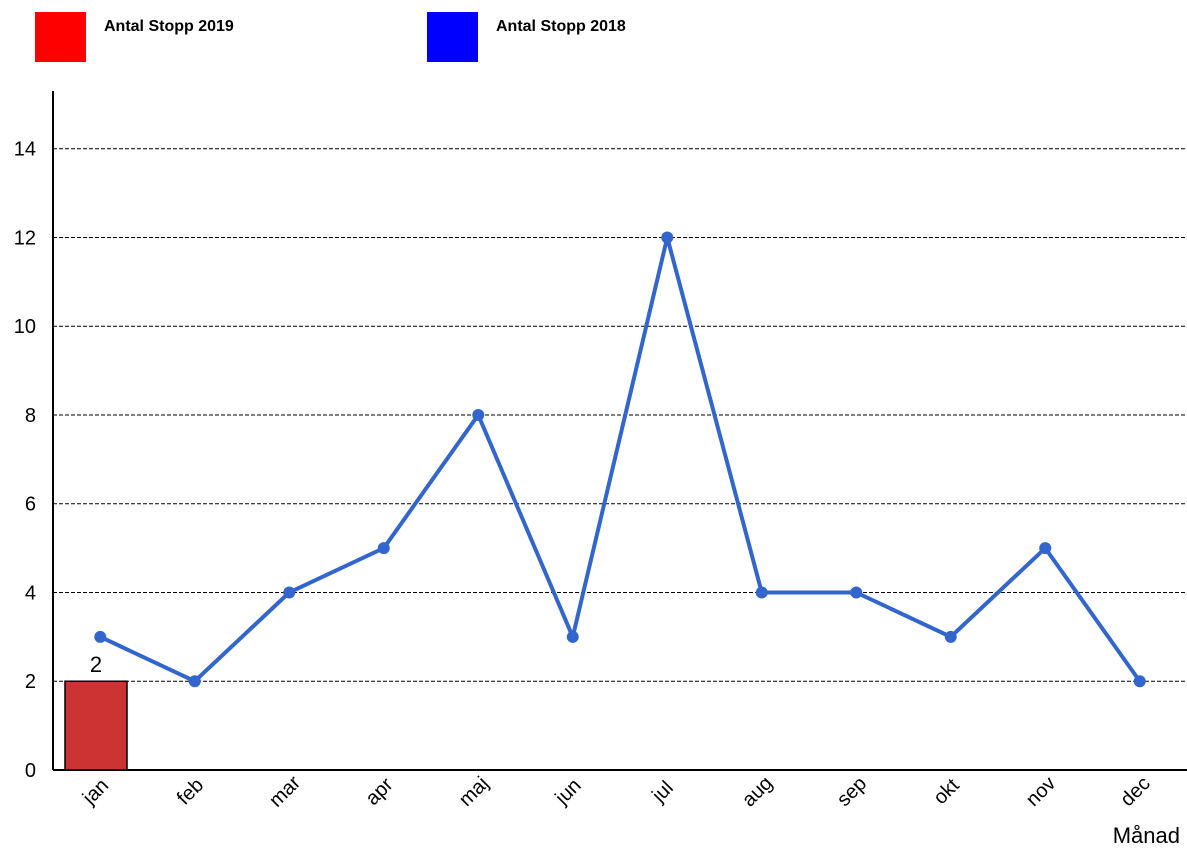 The image size is (1187, 852). Describe the element at coordinates (1045, 548) in the screenshot. I see `point-2018-nov` at that location.